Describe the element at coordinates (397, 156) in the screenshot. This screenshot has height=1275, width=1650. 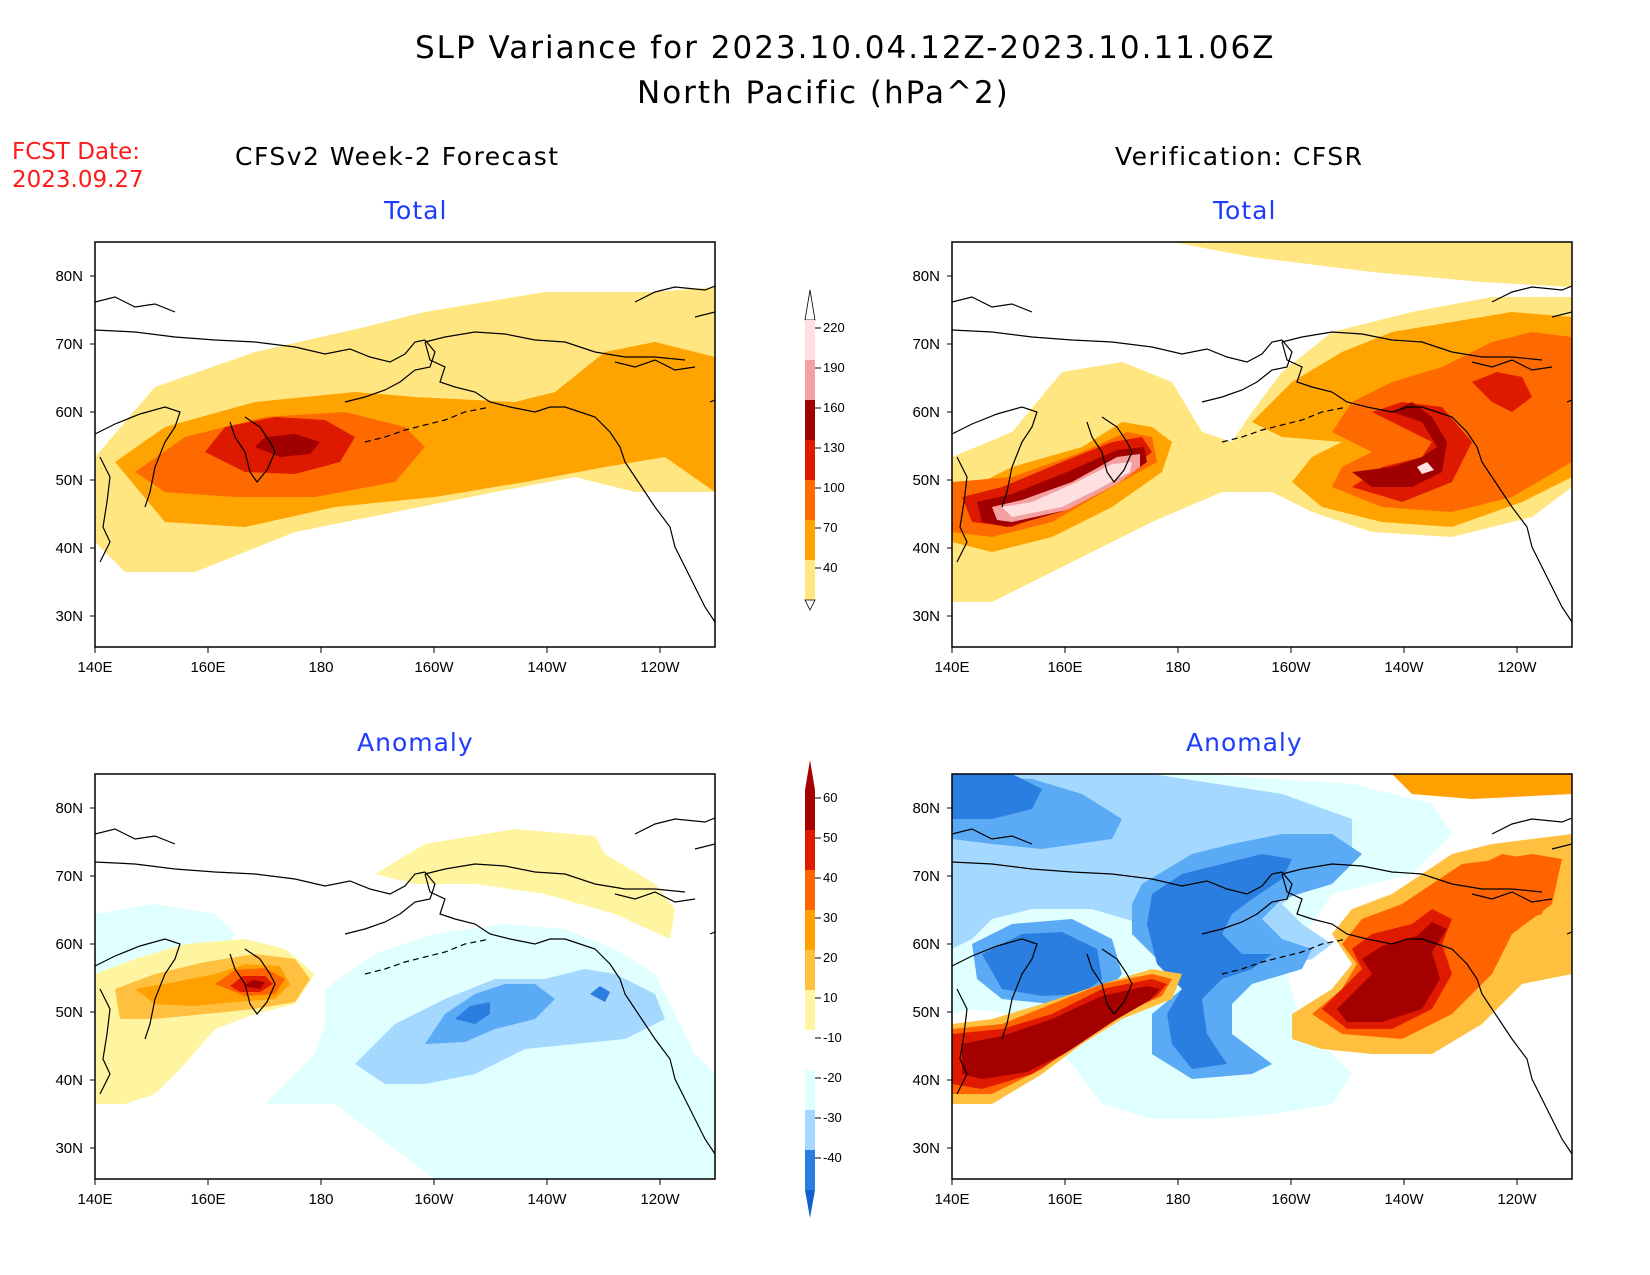
I see `column-heading-forecast: CFSv2 Week-2 Forecast` at that location.